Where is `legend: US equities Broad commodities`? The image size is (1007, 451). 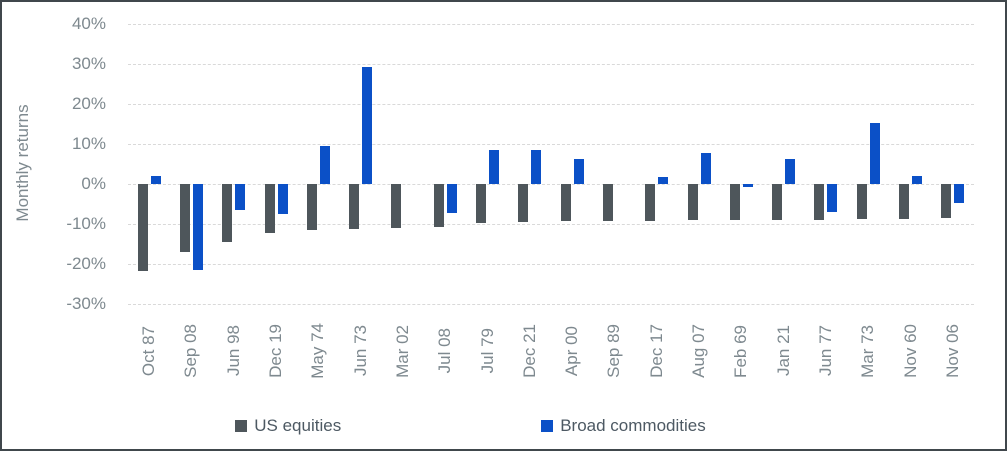
legend: US equities Broad commodities is located at coordinates (487, 426).